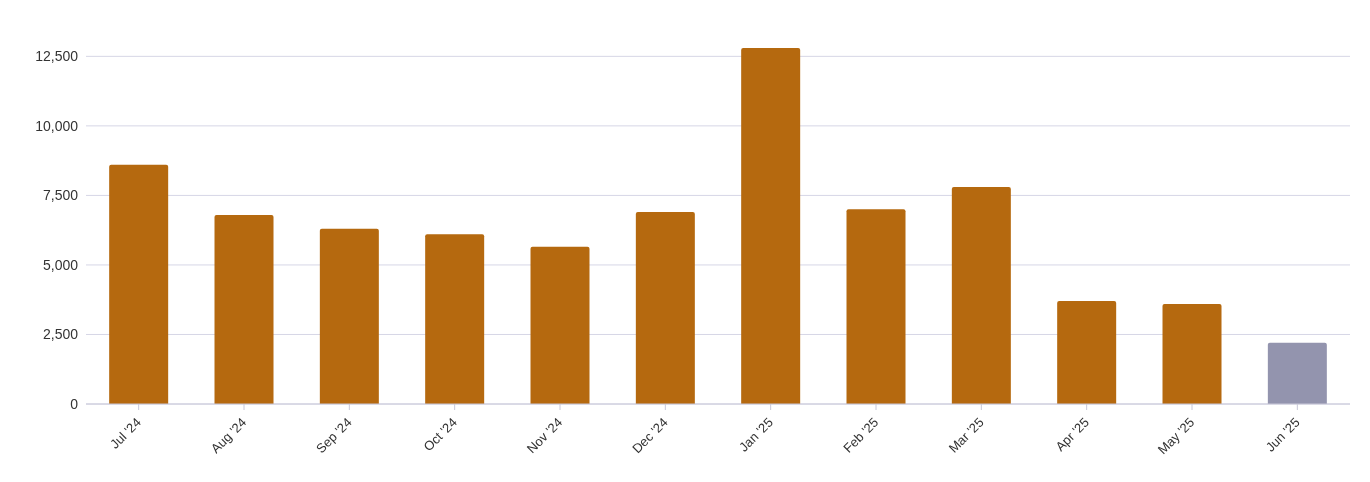 The width and height of the screenshot is (1370, 482). Describe the element at coordinates (440, 434) in the screenshot. I see `x-tick-label: Oct '24` at that location.